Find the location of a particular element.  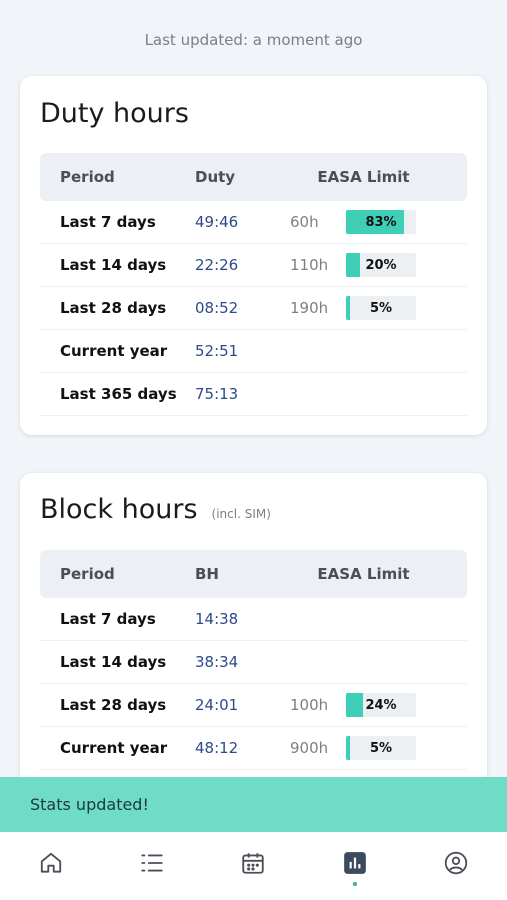

stats-icon is located at coordinates (355, 863).